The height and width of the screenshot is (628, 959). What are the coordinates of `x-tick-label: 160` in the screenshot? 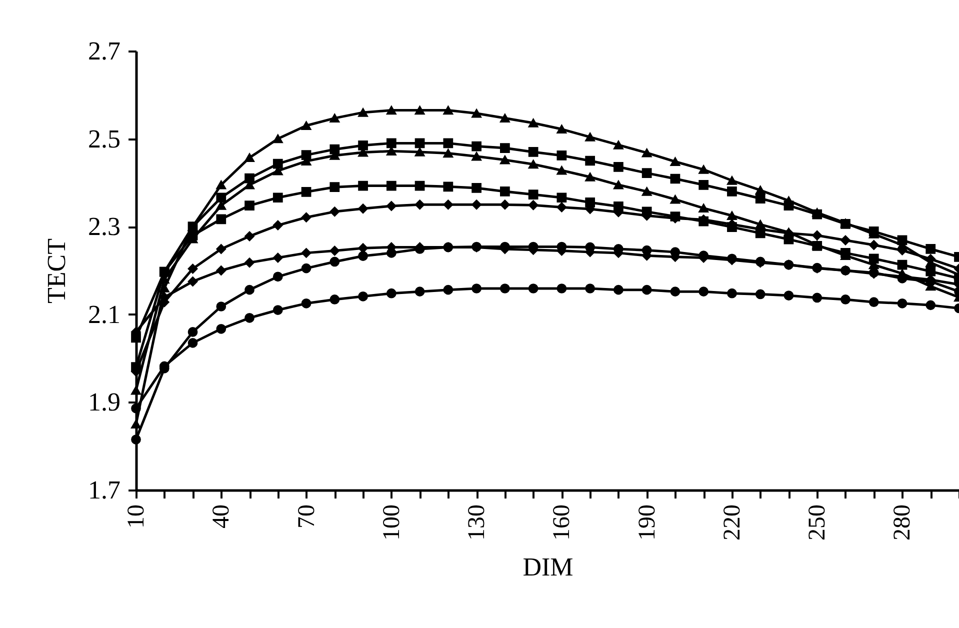 It's located at (562, 522).